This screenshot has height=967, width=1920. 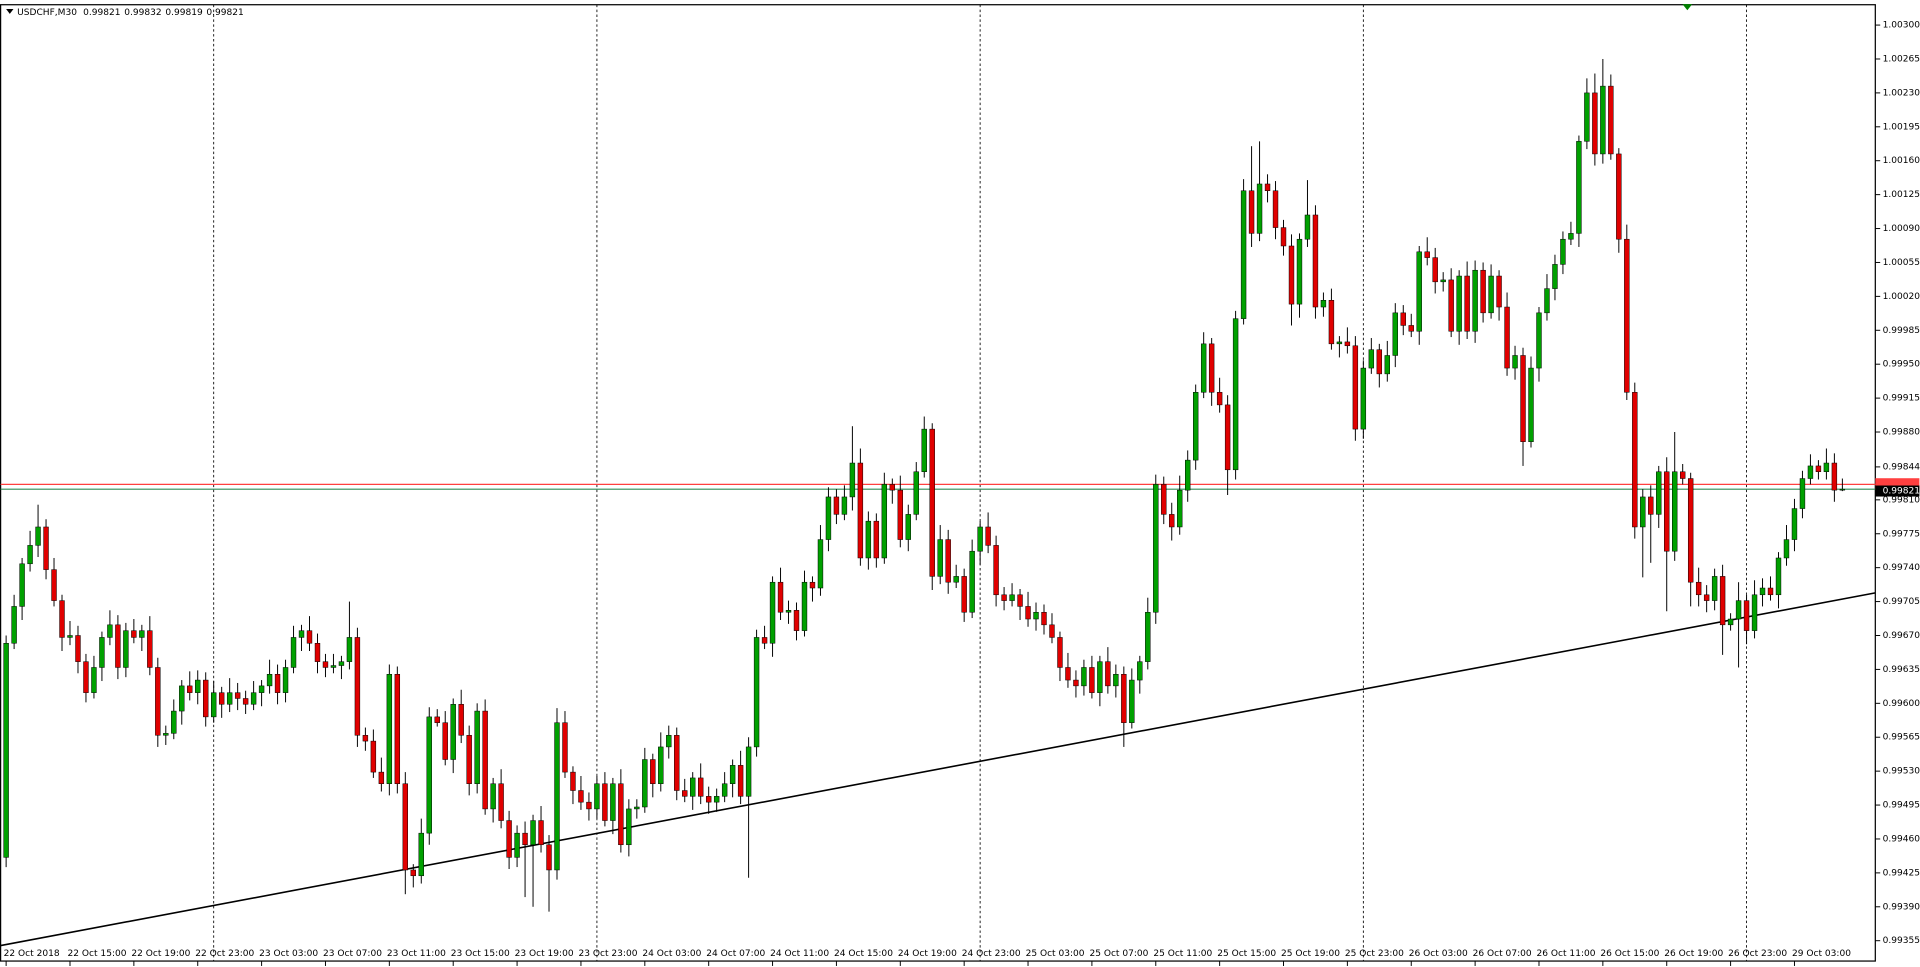 What do you see at coordinates (607, 954) in the screenshot?
I see `x-tick-label: 23 Oct 23:00` at bounding box center [607, 954].